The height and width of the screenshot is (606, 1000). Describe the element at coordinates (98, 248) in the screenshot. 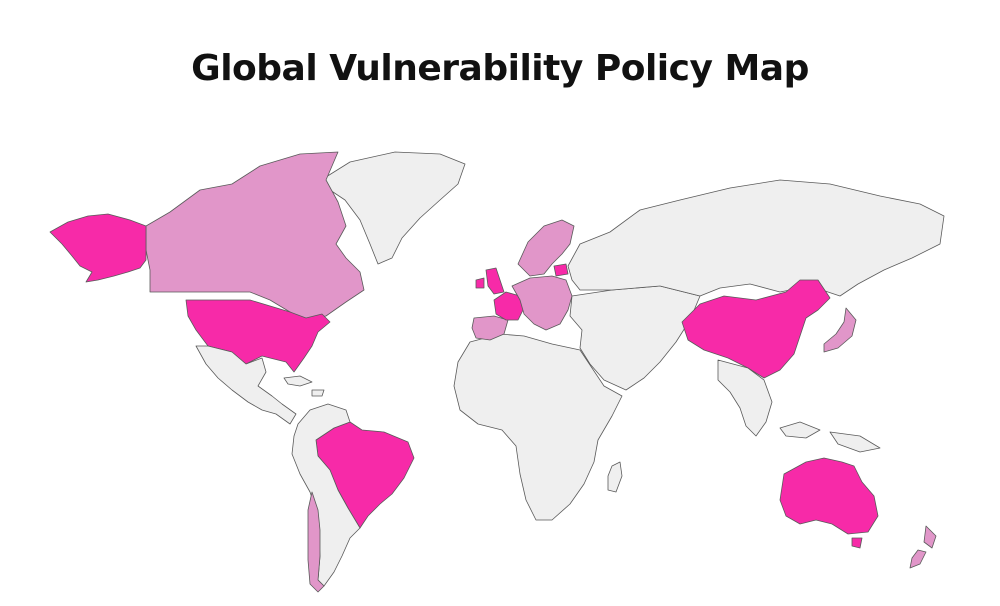

I see `region-alaska` at that location.